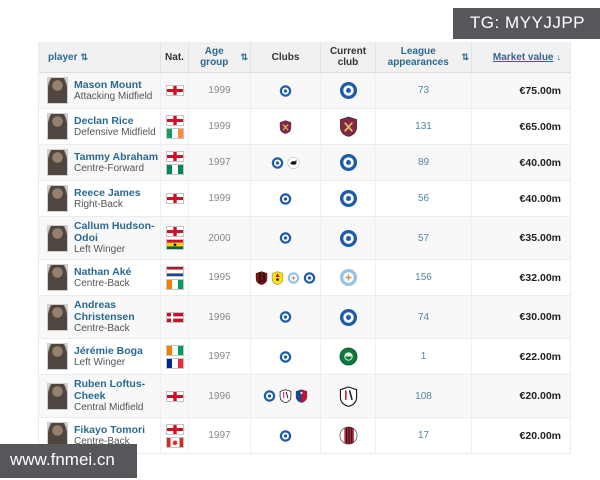  What do you see at coordinates (423, 198) in the screenshot?
I see `league-appearances-link: 56` at bounding box center [423, 198].